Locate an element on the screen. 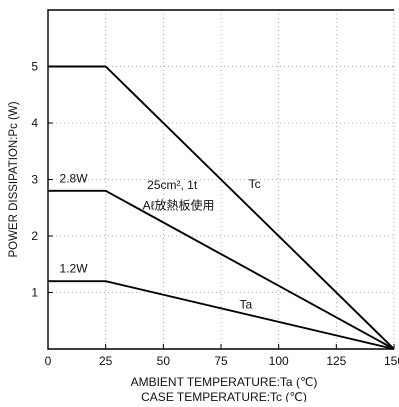 Image resolution: width=399 pixels, height=407 pixels. annotation-label: 25cm², 1t is located at coordinates (172, 185).